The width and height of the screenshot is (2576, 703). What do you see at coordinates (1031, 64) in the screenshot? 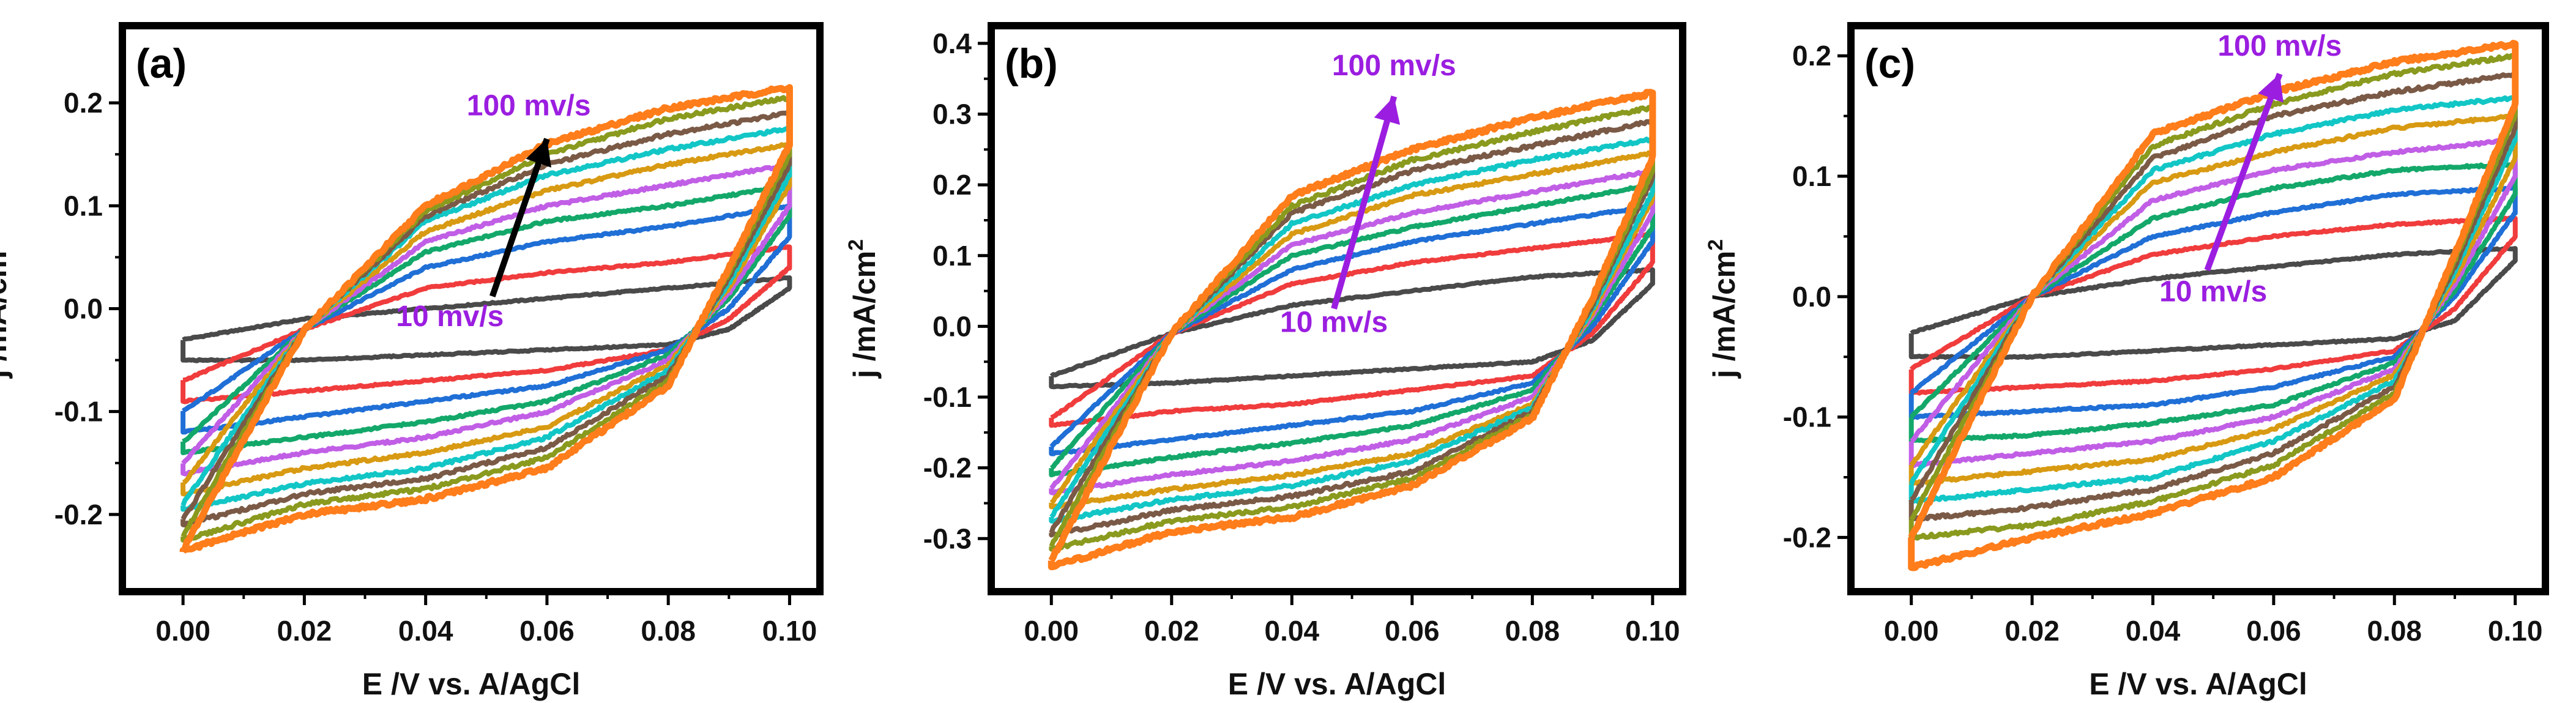
I see `panel-label: (b)` at bounding box center [1031, 64].